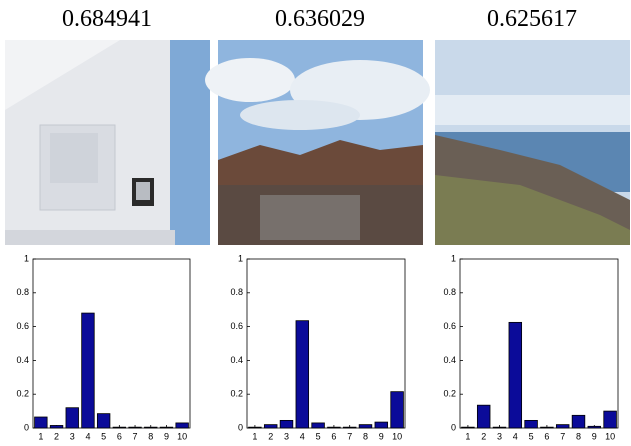 This screenshot has height=446, width=631. Describe the element at coordinates (532, 19) in the screenshot. I see `chart-title: 0.625617` at that location.